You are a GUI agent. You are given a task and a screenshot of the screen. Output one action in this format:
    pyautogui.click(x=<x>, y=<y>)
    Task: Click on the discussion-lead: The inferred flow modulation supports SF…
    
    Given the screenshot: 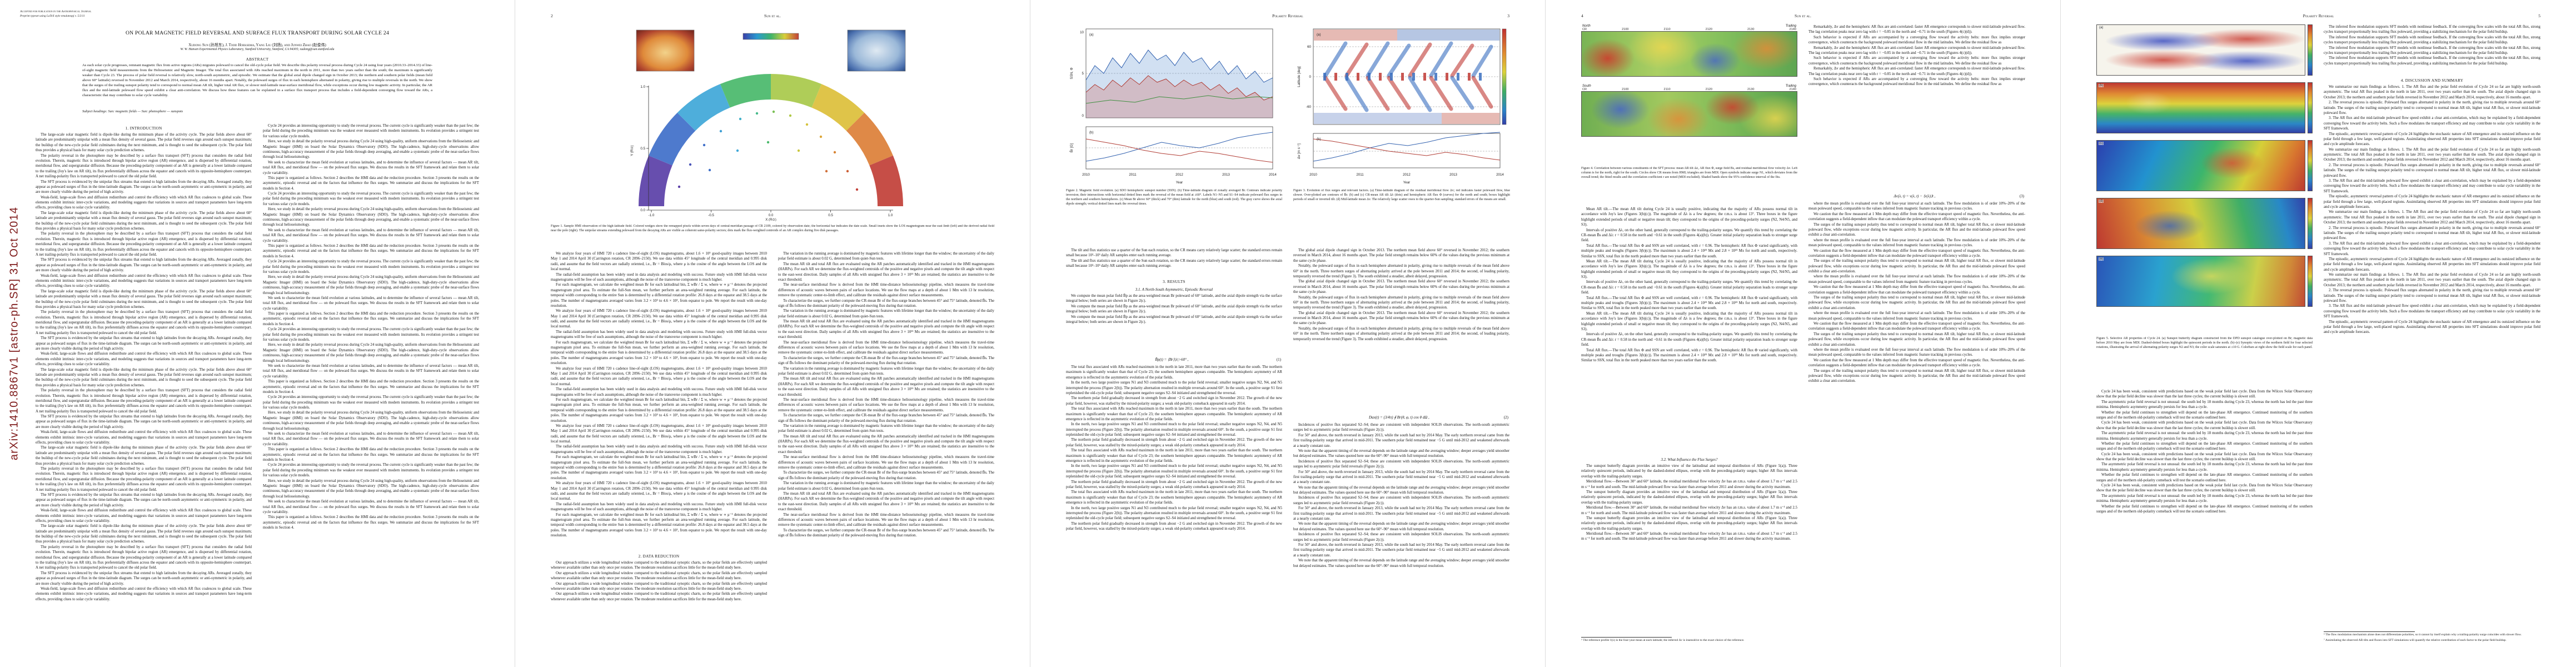 What is the action you would take?
    pyautogui.click(x=2432, y=45)
    